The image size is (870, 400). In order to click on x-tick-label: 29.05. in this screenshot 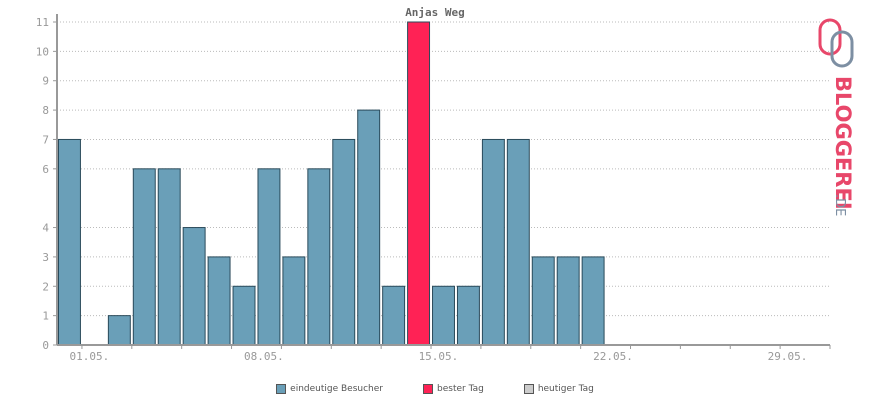, I will do `click(788, 356)`.